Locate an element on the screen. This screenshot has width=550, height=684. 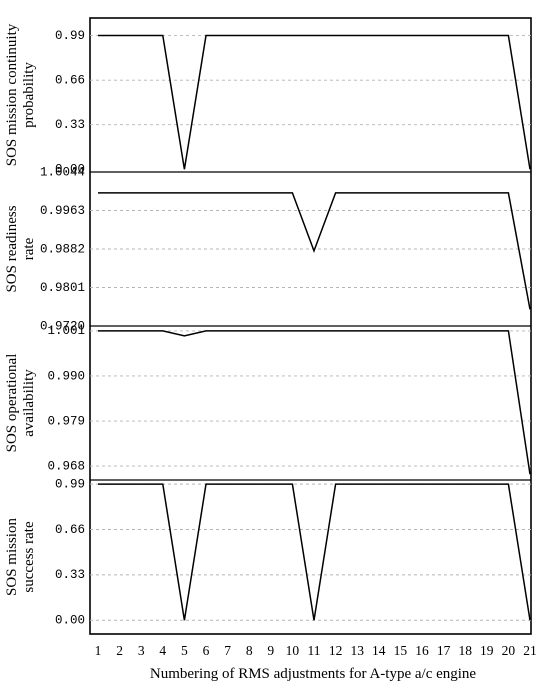
y-axis-label: SOS operationalavailability is located at coordinates (20, 403).